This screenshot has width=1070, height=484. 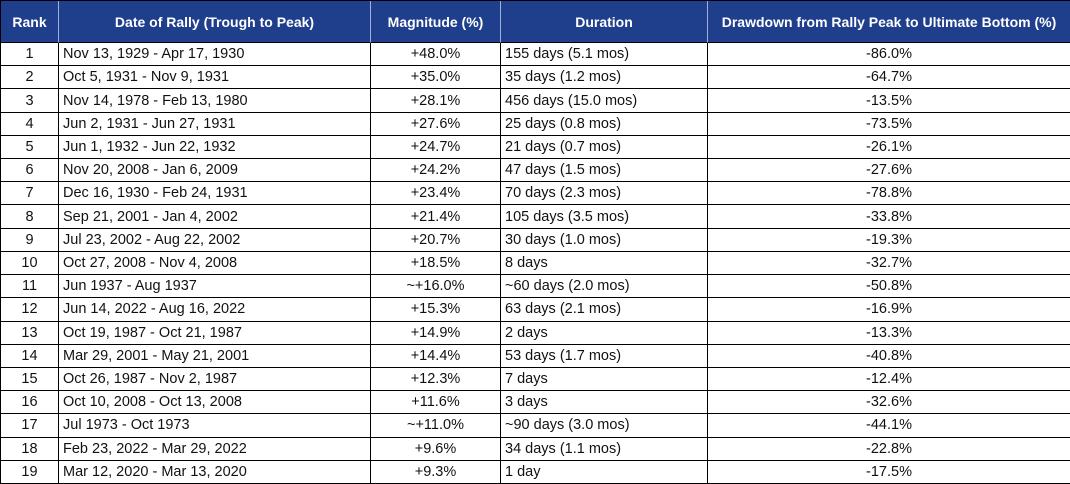 What do you see at coordinates (436, 263) in the screenshot?
I see `magnitude-cell: +18.5%` at bounding box center [436, 263].